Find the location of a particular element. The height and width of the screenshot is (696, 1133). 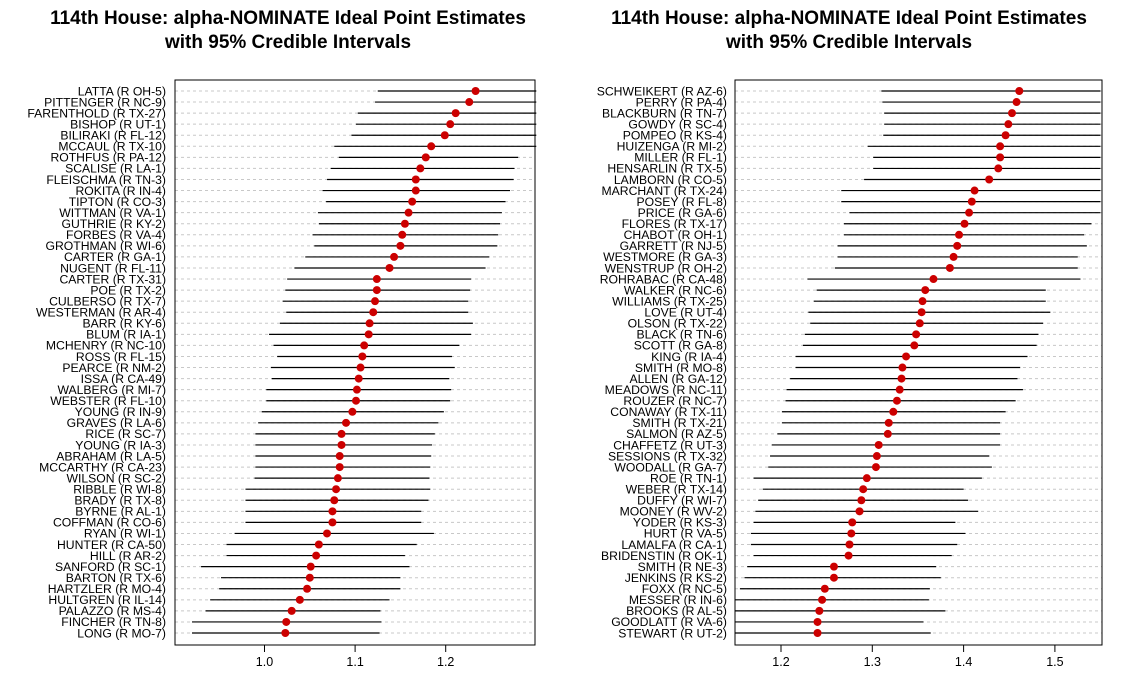

legislator-label: SMITH (R TX-21) is located at coordinates (679, 423).